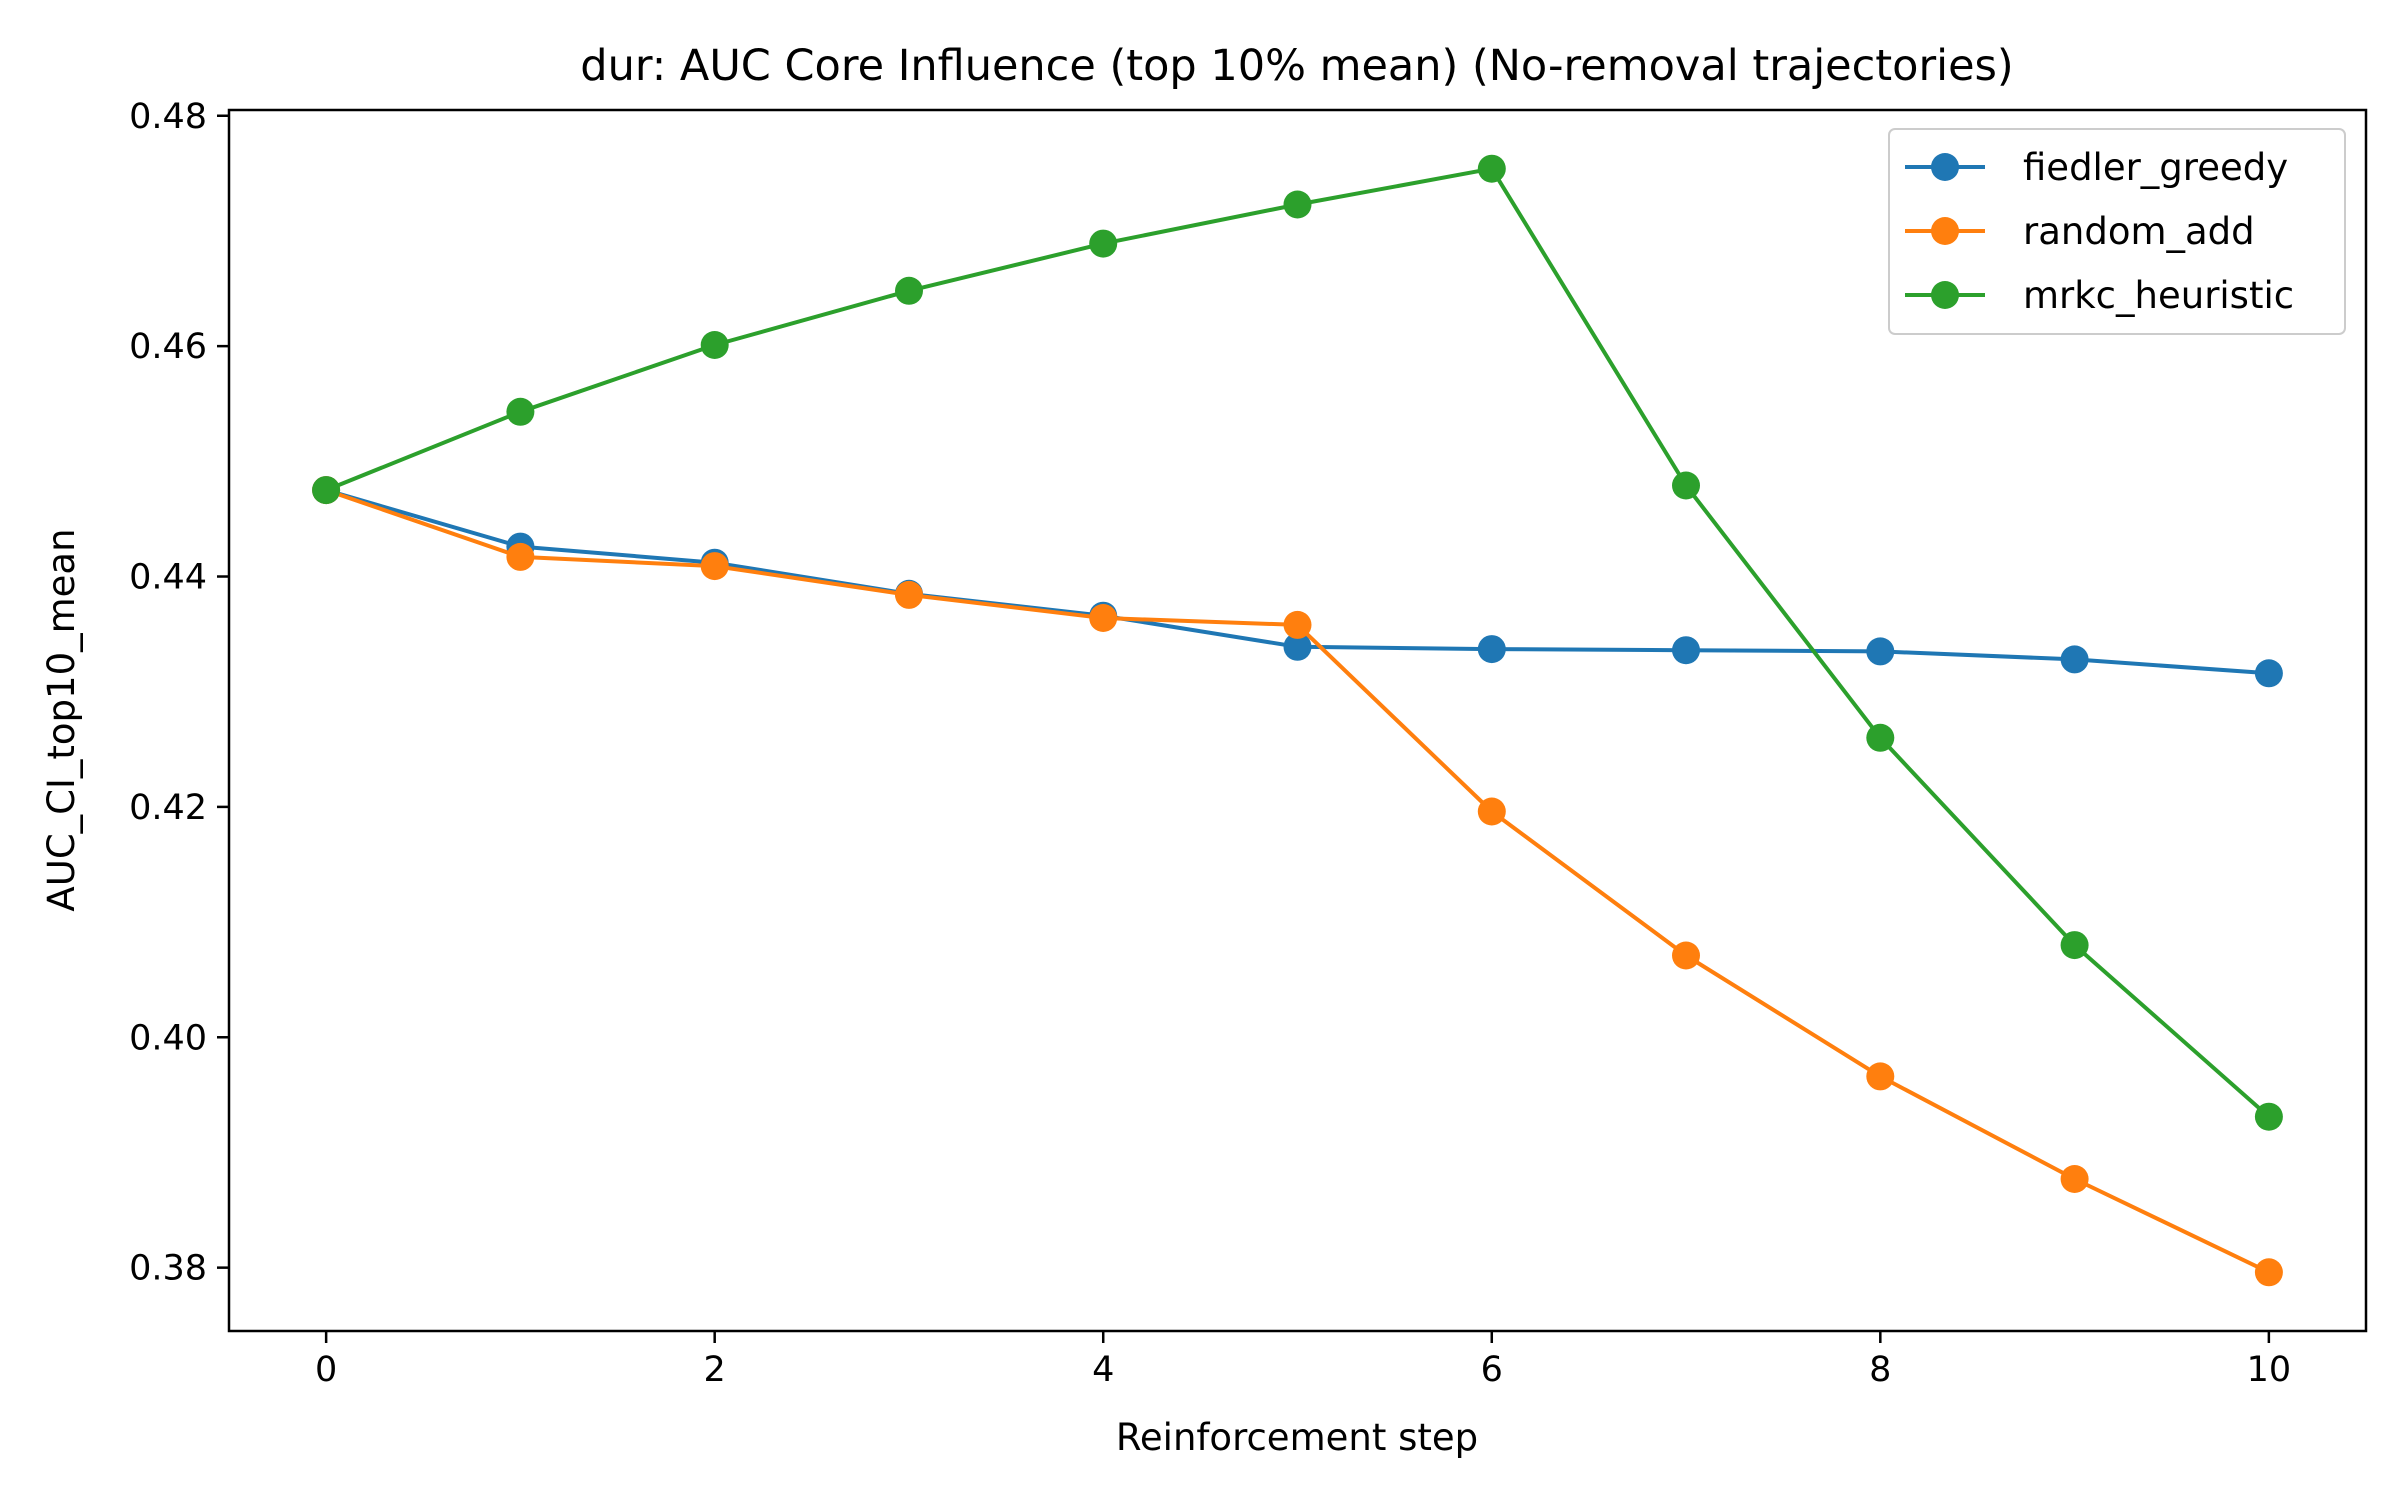  I want to click on y-axis-ticks: 0.38 0.40 0.42 0.44 0.46 0.48, so click(179, 693).